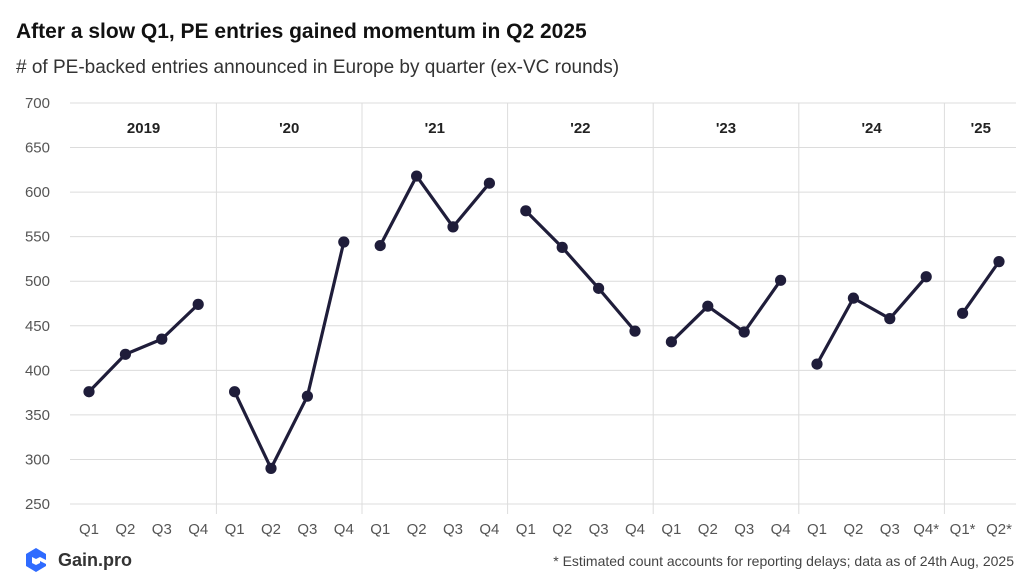  I want to click on y-tick-label: 400, so click(37, 370).